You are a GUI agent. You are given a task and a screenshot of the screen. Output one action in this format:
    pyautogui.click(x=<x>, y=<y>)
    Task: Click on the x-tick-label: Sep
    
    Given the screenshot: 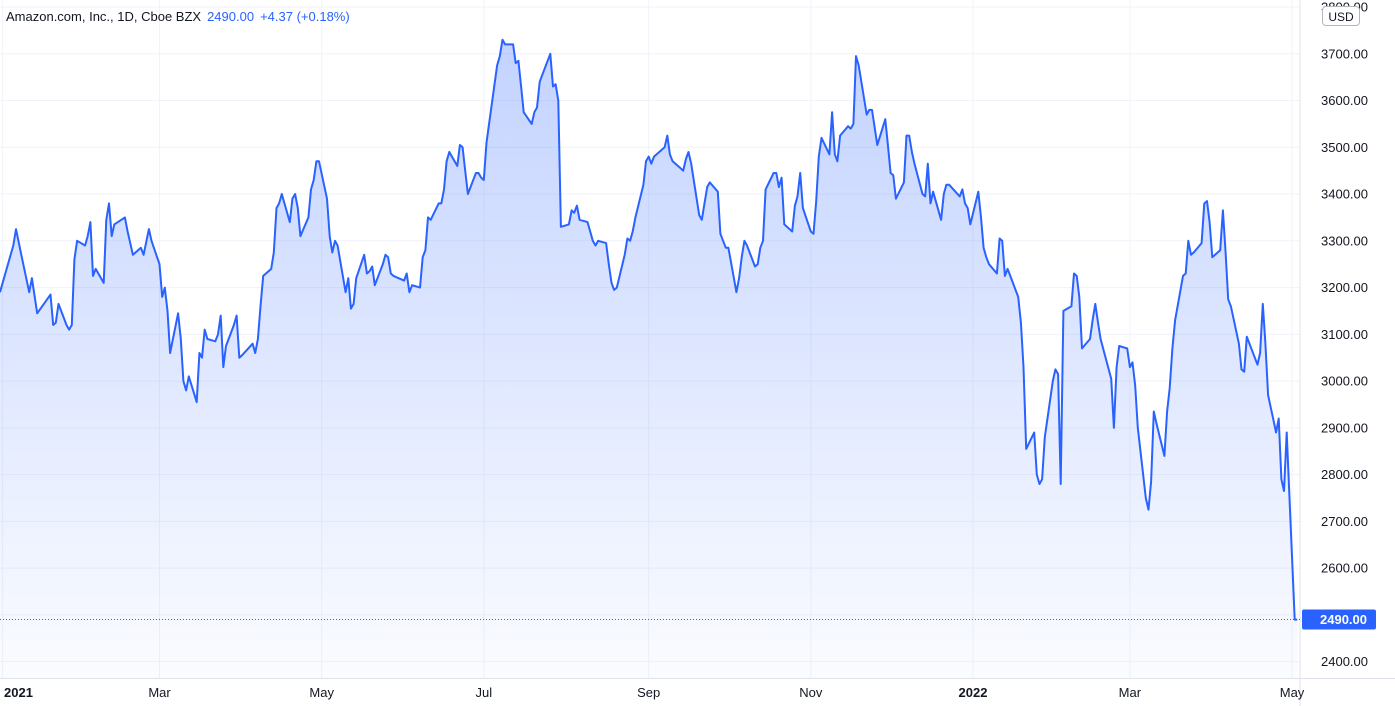 What is the action you would take?
    pyautogui.click(x=648, y=692)
    